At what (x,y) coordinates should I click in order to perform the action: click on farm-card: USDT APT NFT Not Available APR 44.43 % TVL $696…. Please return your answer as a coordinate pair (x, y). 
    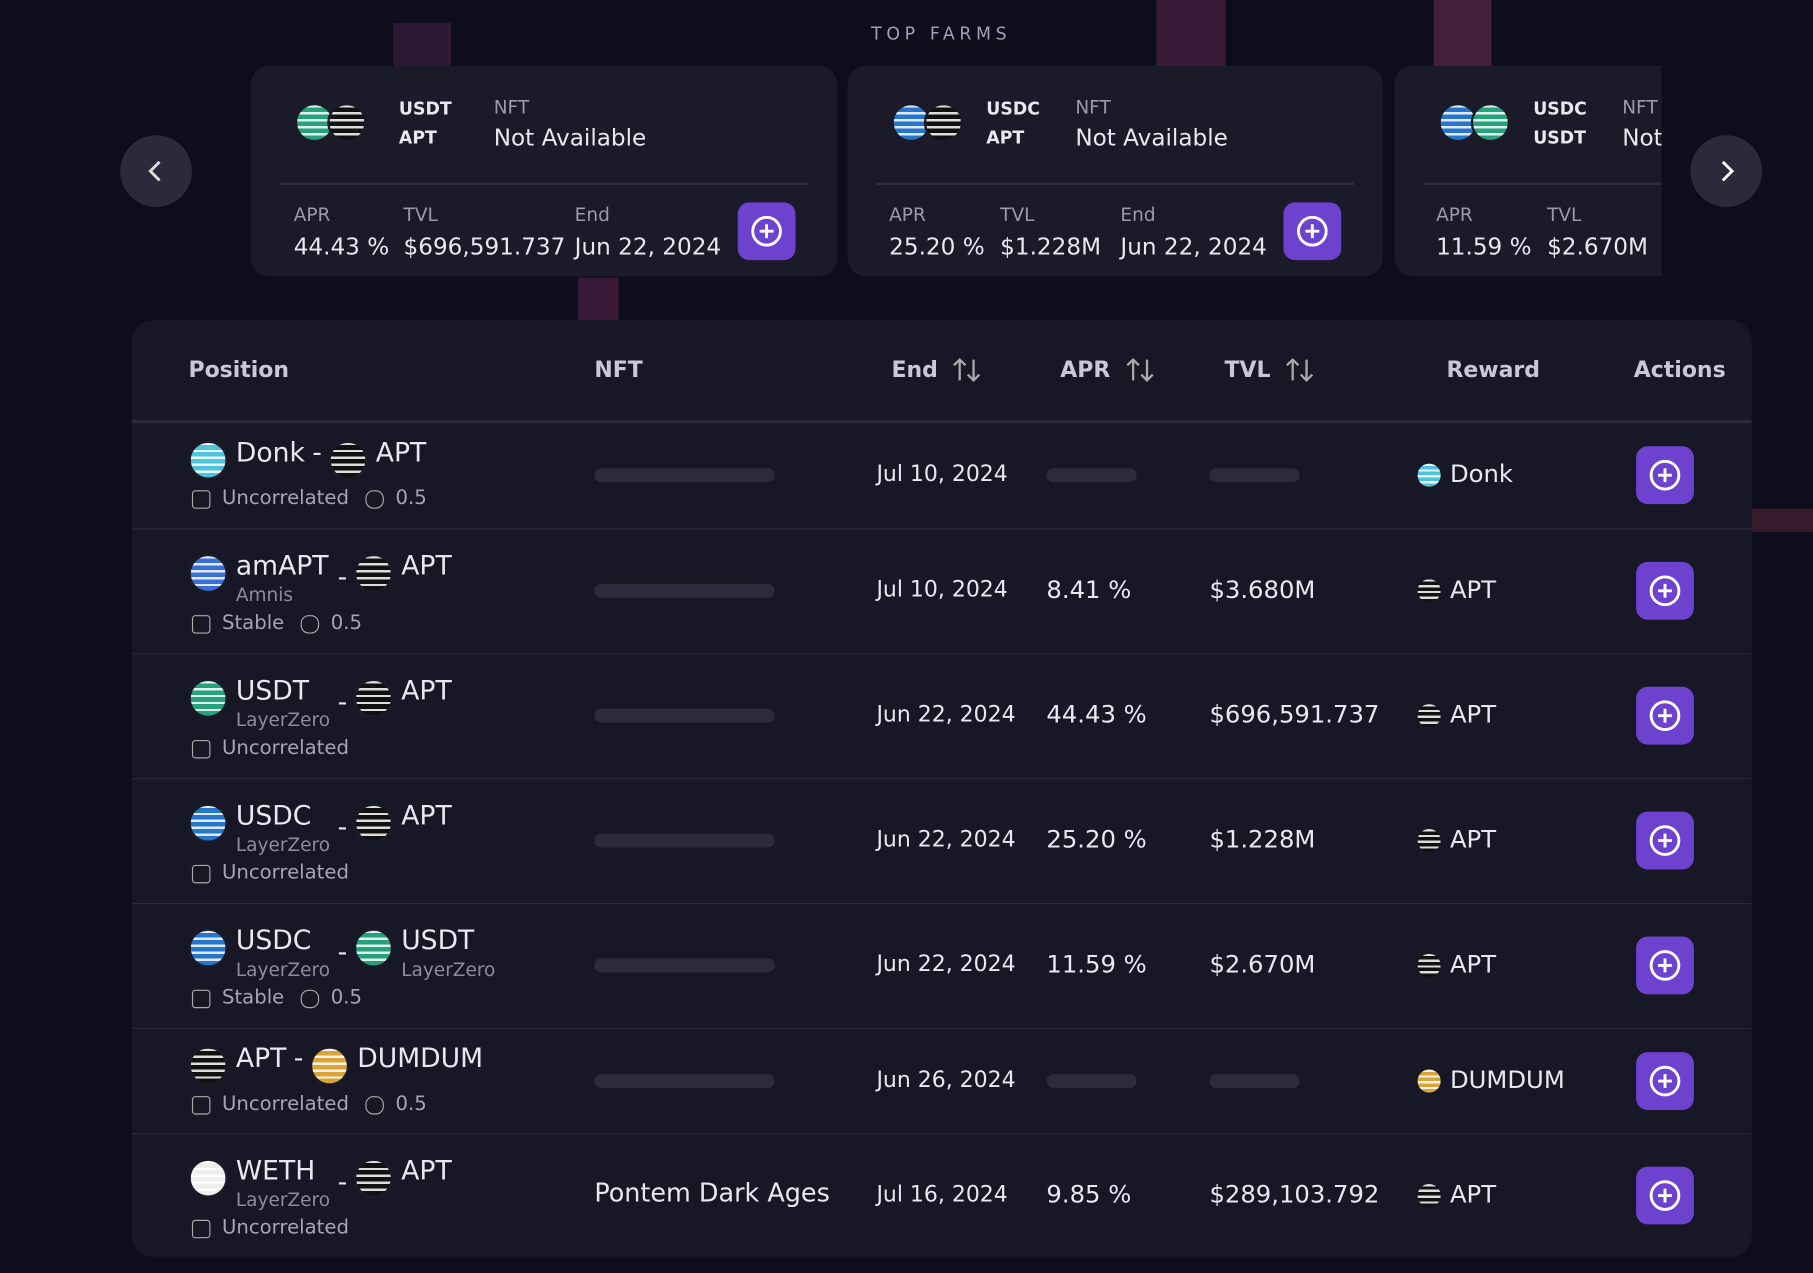
    Looking at the image, I should click on (544, 171).